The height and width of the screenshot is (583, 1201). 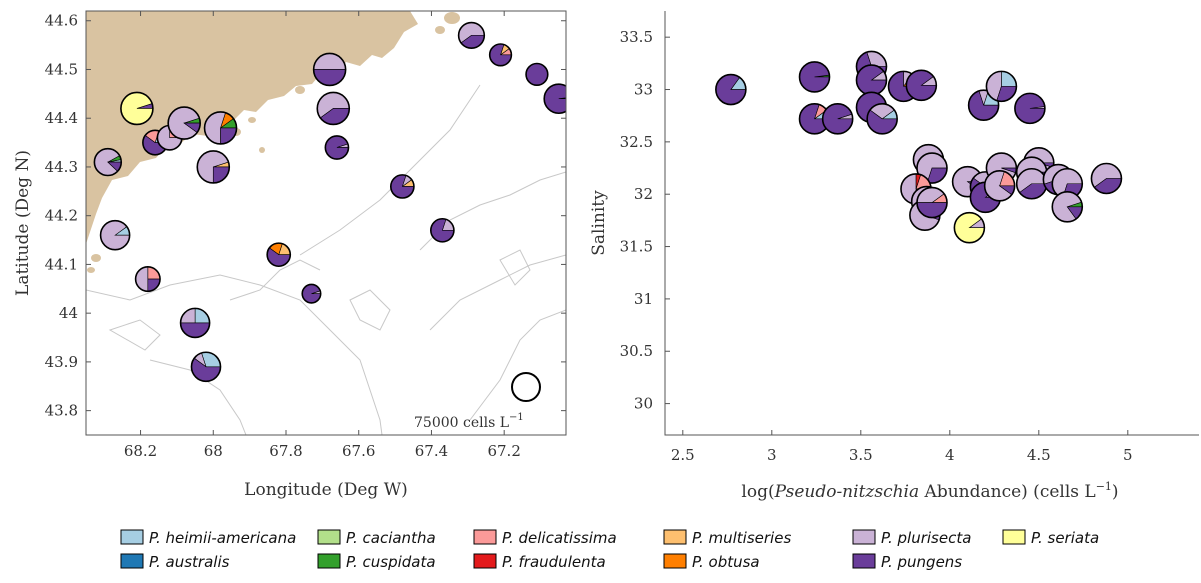 I want to click on scatter-x-ticks: 2.5 3 3.5 4 4.5 5, so click(x=902, y=447).